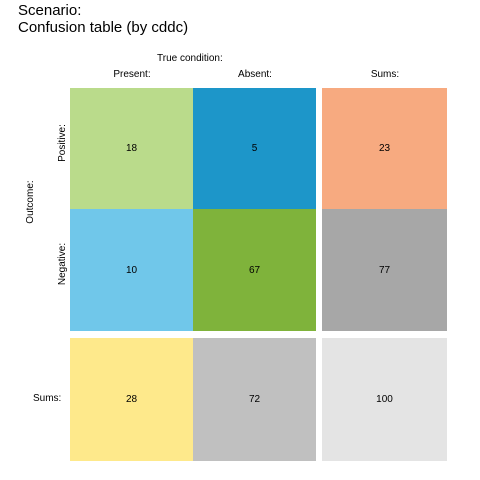 The height and width of the screenshot is (480, 480). What do you see at coordinates (62, 143) in the screenshot?
I see `row-header-positive: Positive:` at bounding box center [62, 143].